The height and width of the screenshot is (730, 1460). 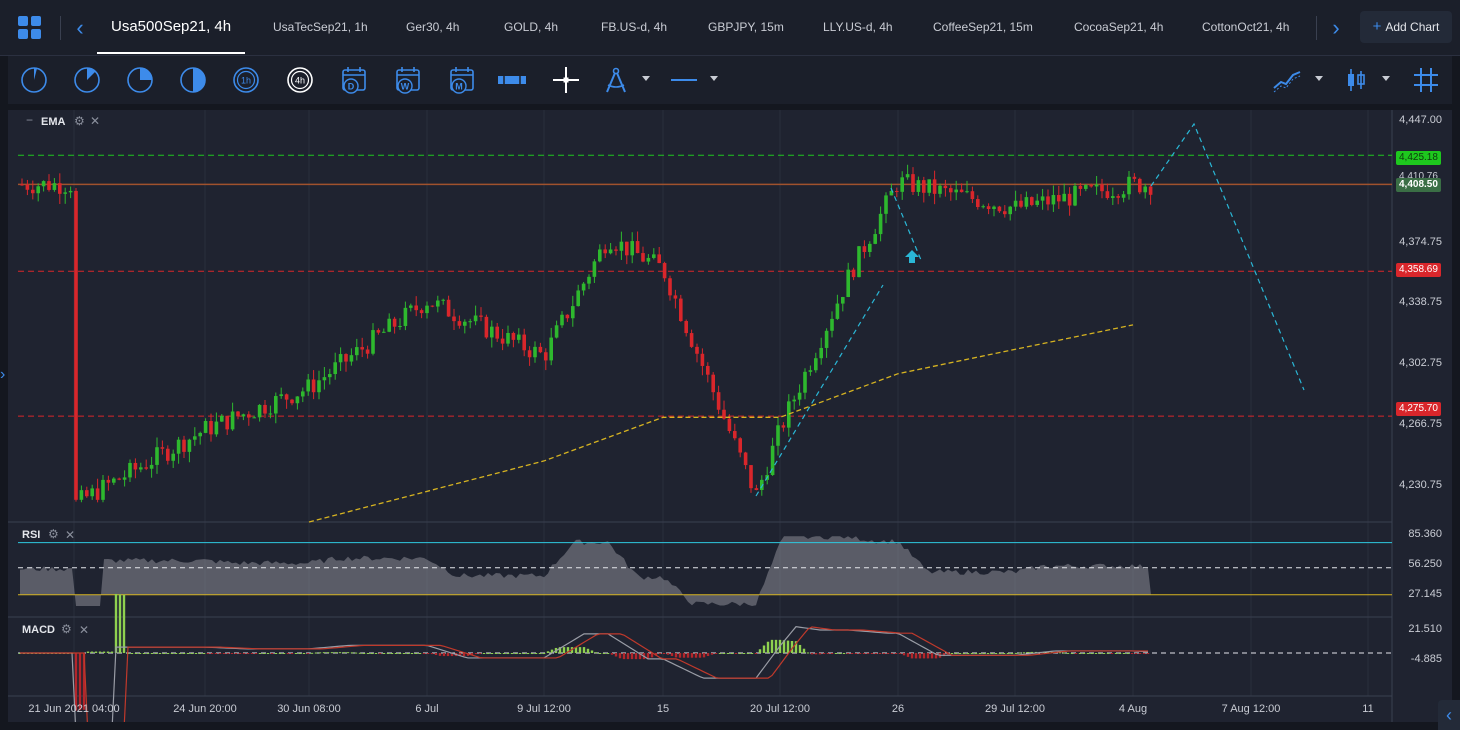 I want to click on side-panel-expand-icon: ›, so click(x=3, y=374).